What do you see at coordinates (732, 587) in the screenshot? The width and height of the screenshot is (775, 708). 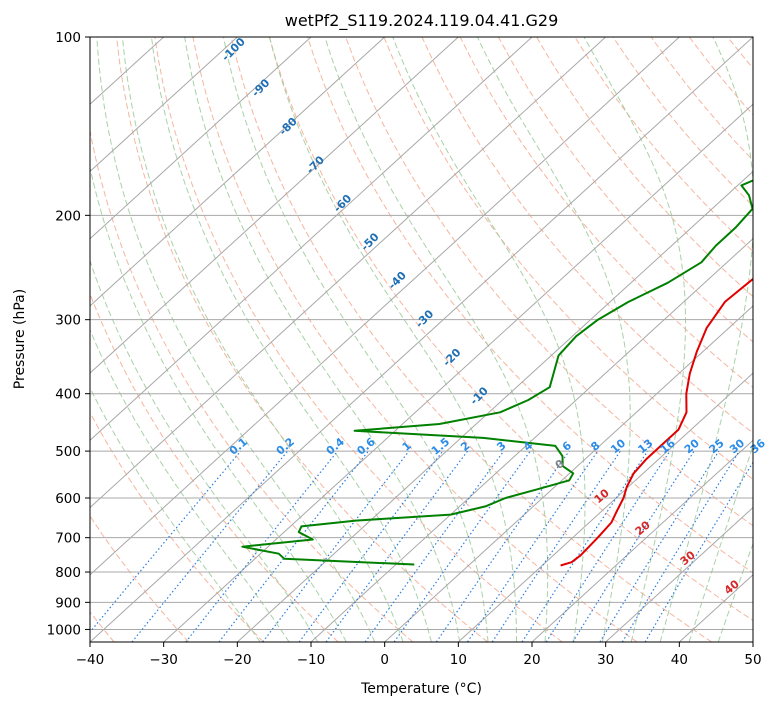 I see `moist-adiabat-label: 40` at bounding box center [732, 587].